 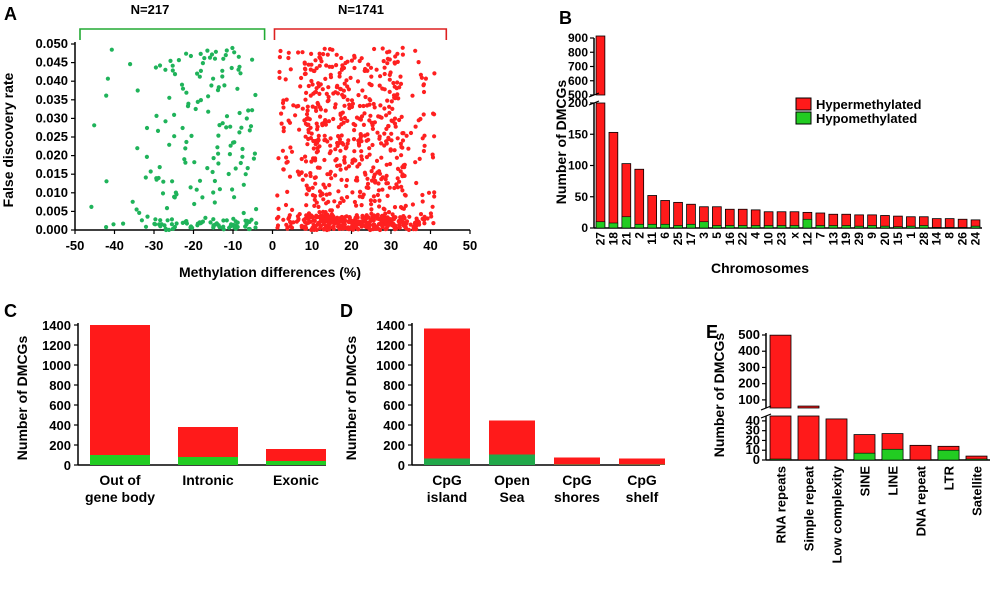 I want to click on a-ytick-label: 0.010, so click(x=51, y=192).